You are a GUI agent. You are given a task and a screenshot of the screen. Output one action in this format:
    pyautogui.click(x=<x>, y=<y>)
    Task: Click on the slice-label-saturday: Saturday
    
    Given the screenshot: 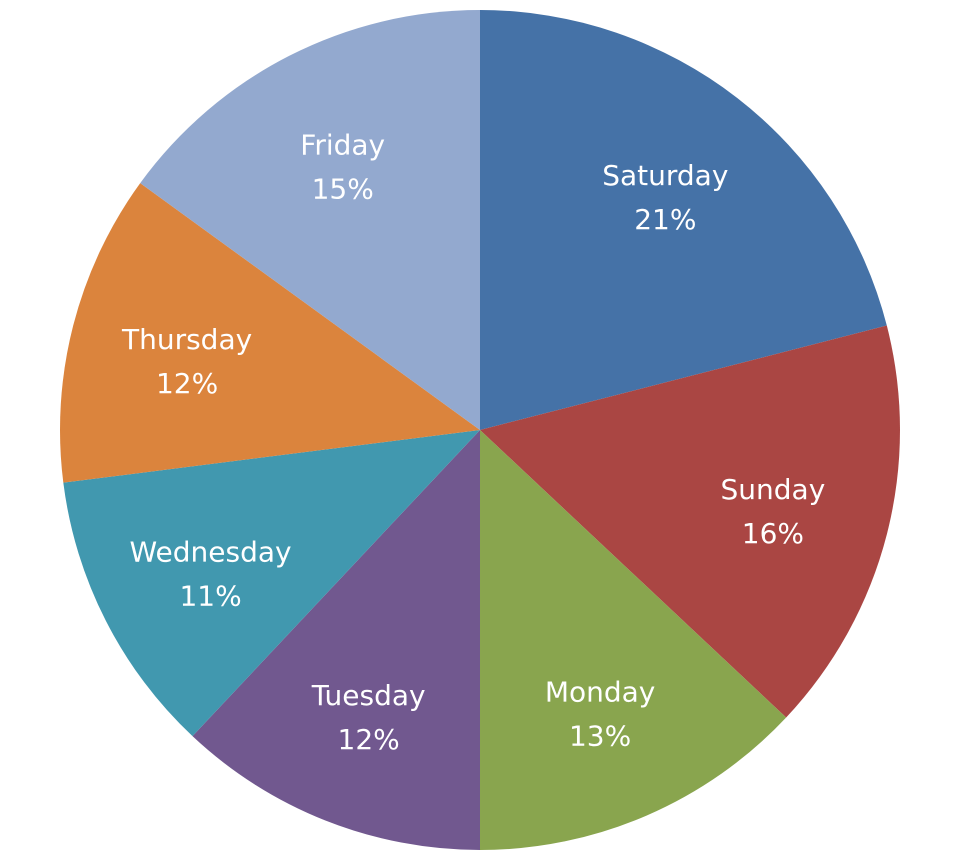 What is the action you would take?
    pyautogui.click(x=665, y=175)
    